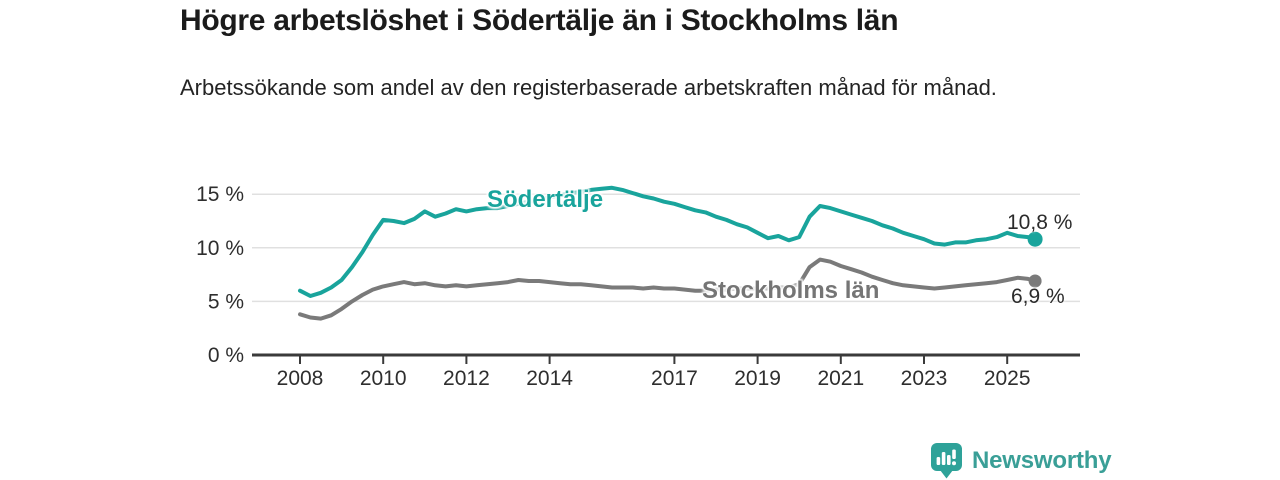 The image size is (1280, 480). What do you see at coordinates (1035, 239) in the screenshot?
I see `series-end-dot-sodertalje` at bounding box center [1035, 239].